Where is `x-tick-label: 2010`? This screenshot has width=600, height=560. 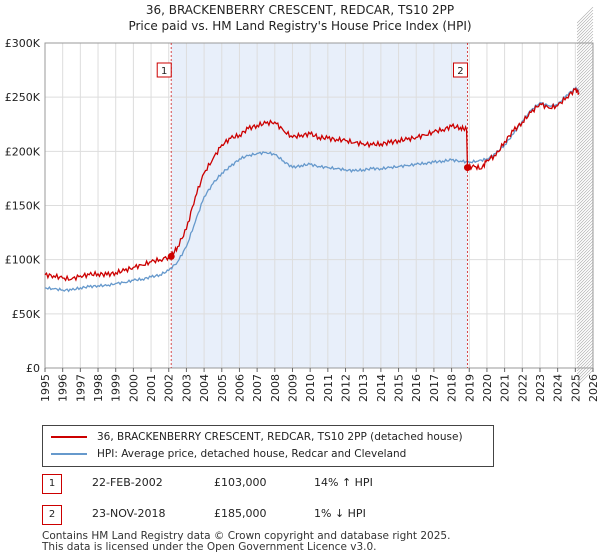 x-tick-label: 2010 is located at coordinates (310, 388).